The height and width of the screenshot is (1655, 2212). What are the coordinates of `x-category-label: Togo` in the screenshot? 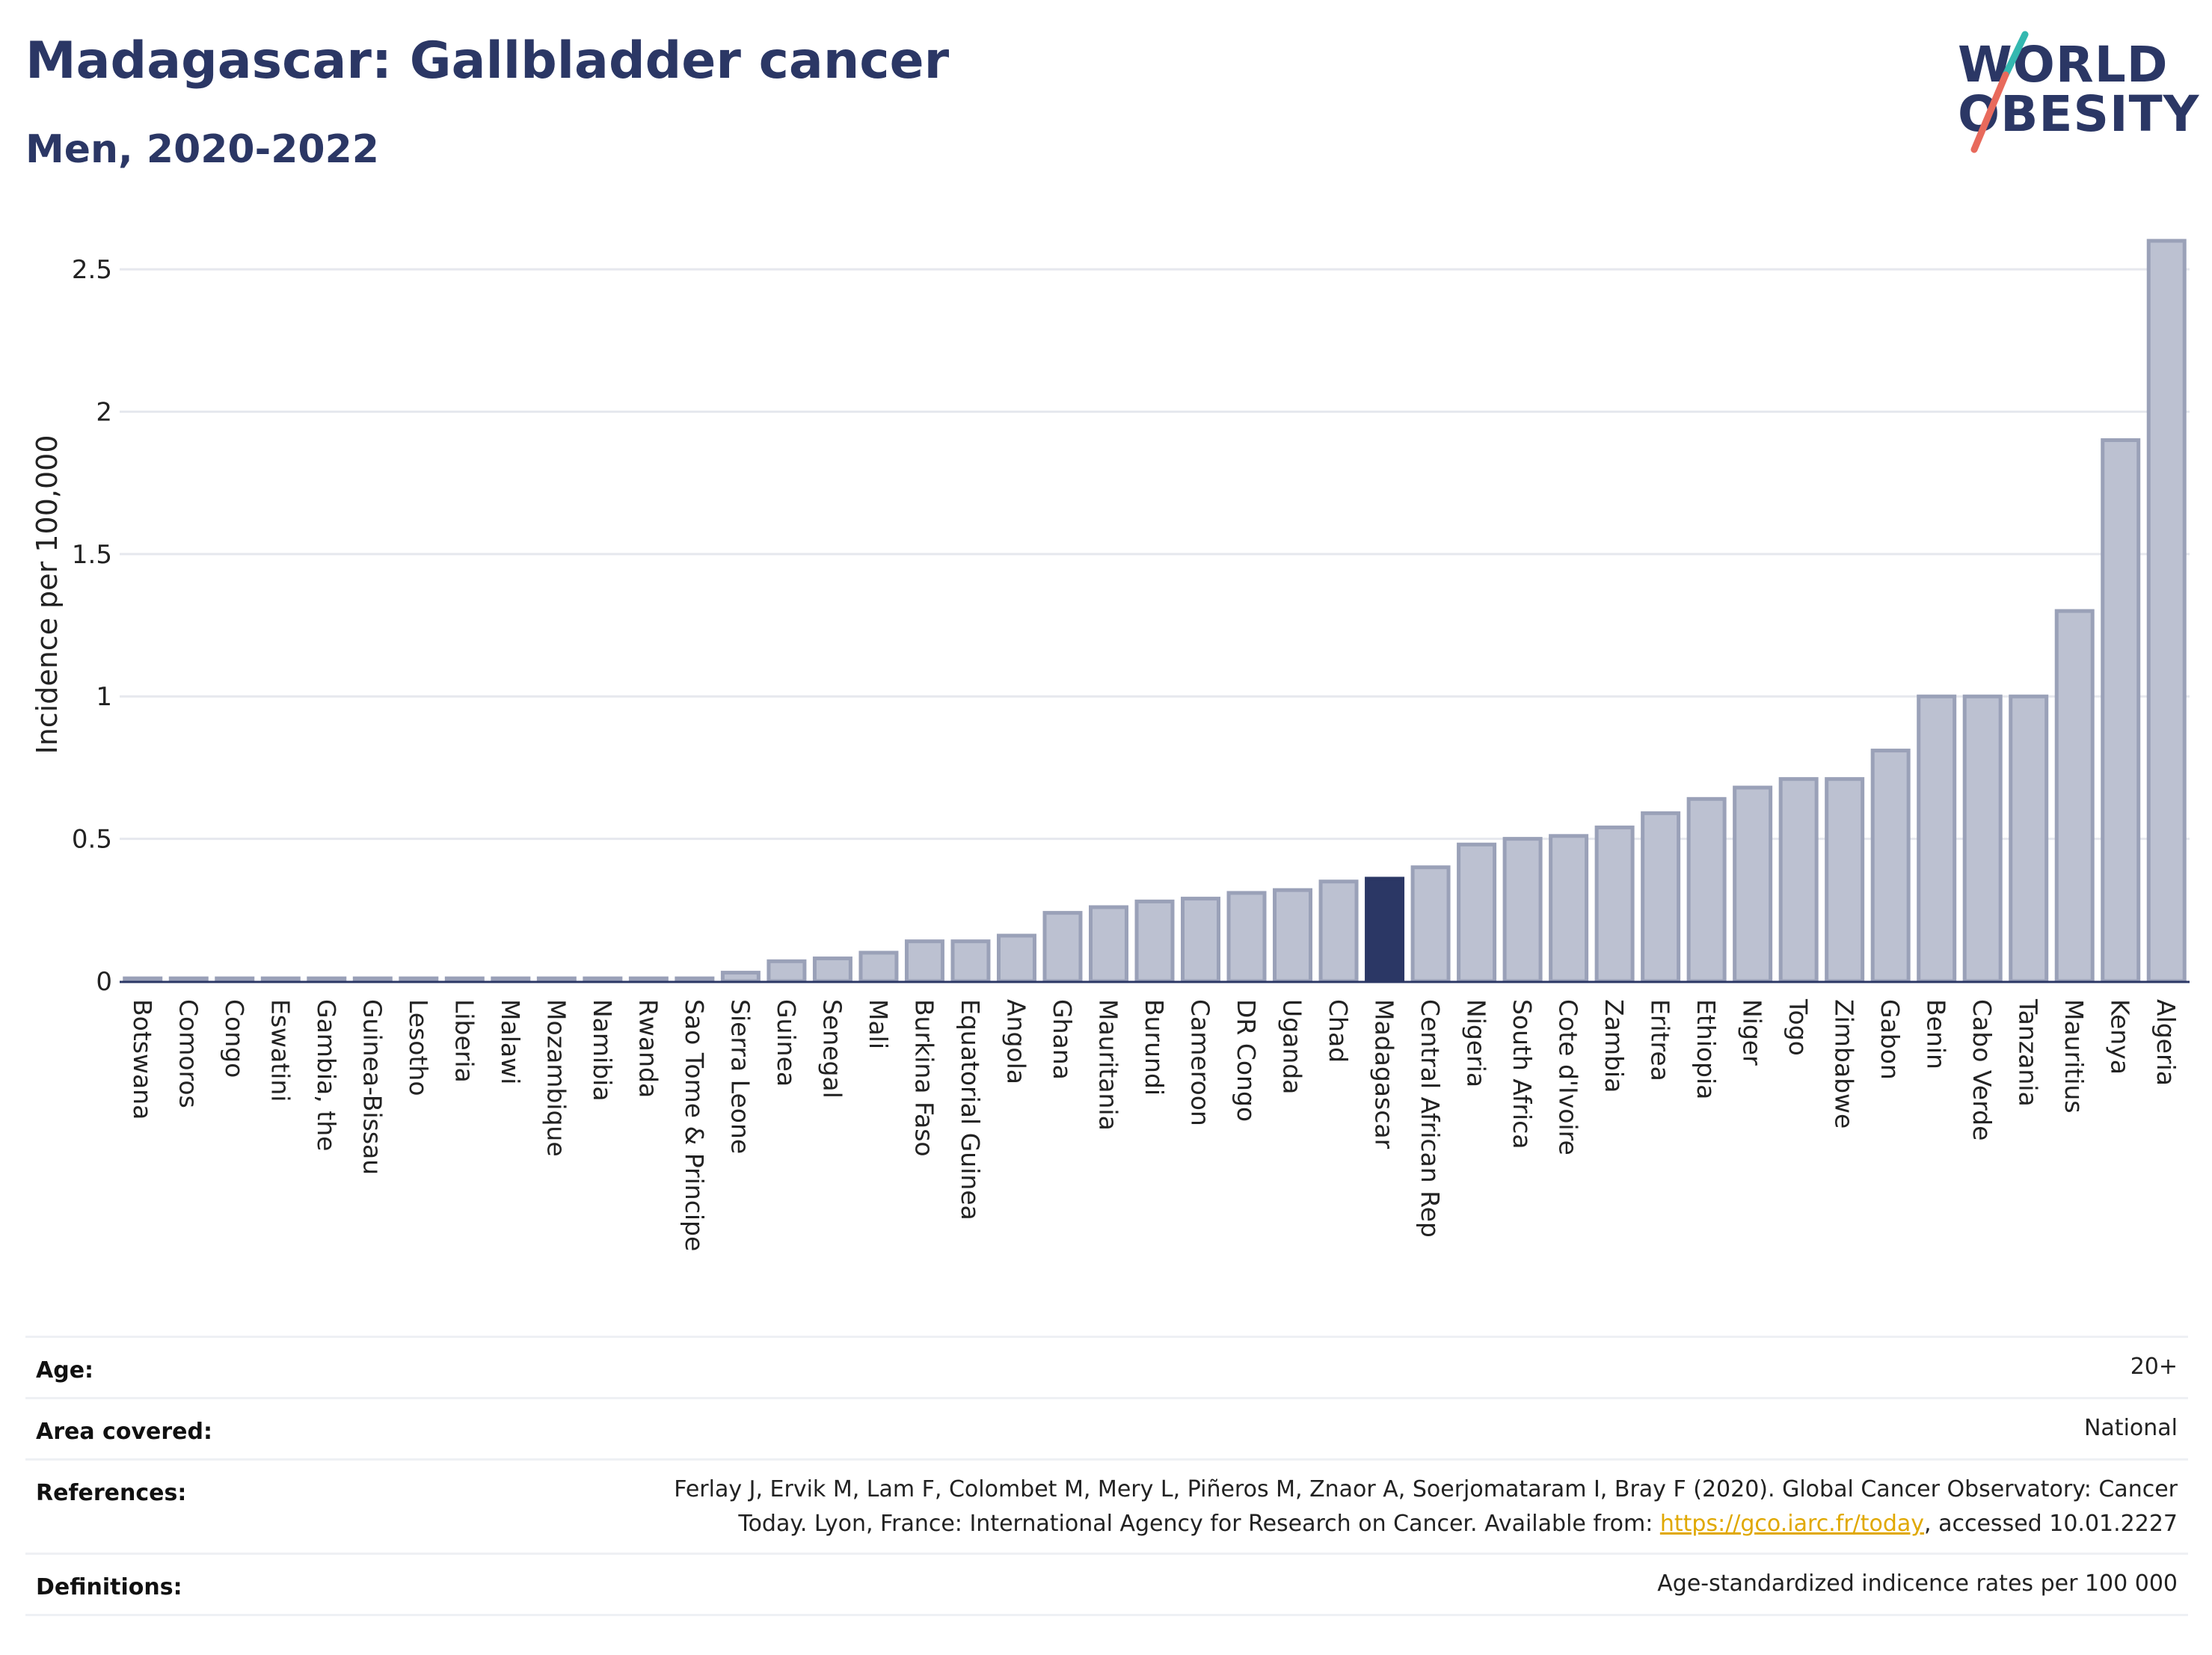 It's located at (1798, 1027).